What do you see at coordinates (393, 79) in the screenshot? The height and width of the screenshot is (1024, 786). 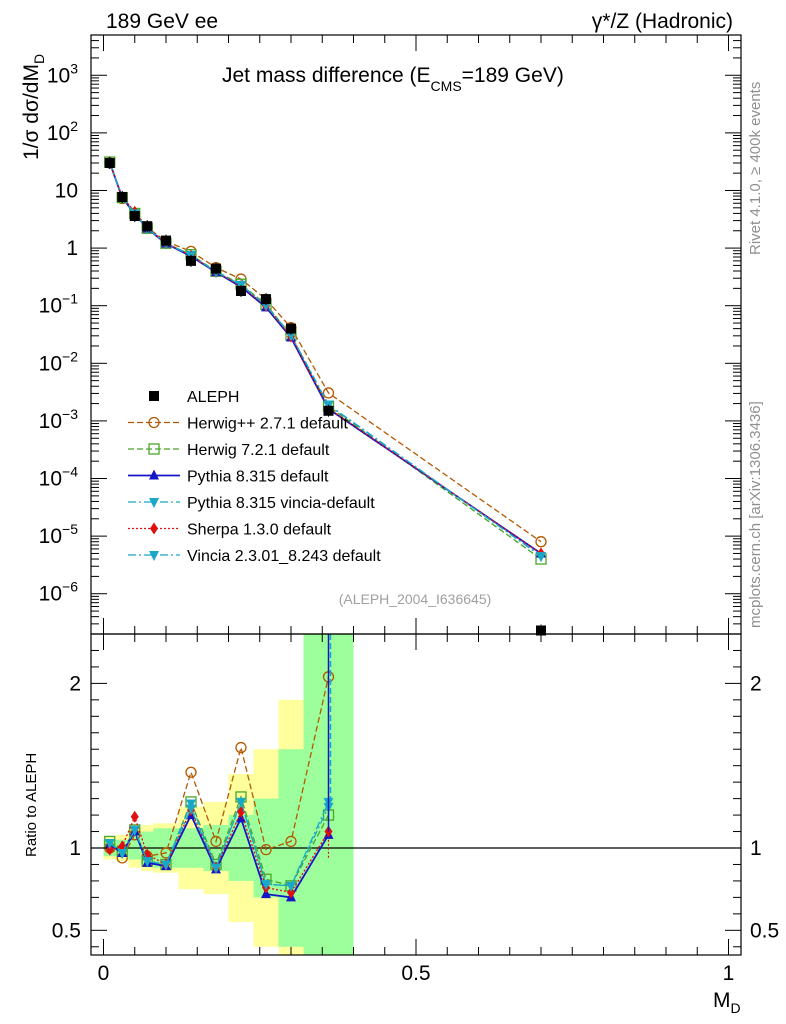 I see `chart-title: Jet mass difference (ECMS=189 GeV)` at bounding box center [393, 79].